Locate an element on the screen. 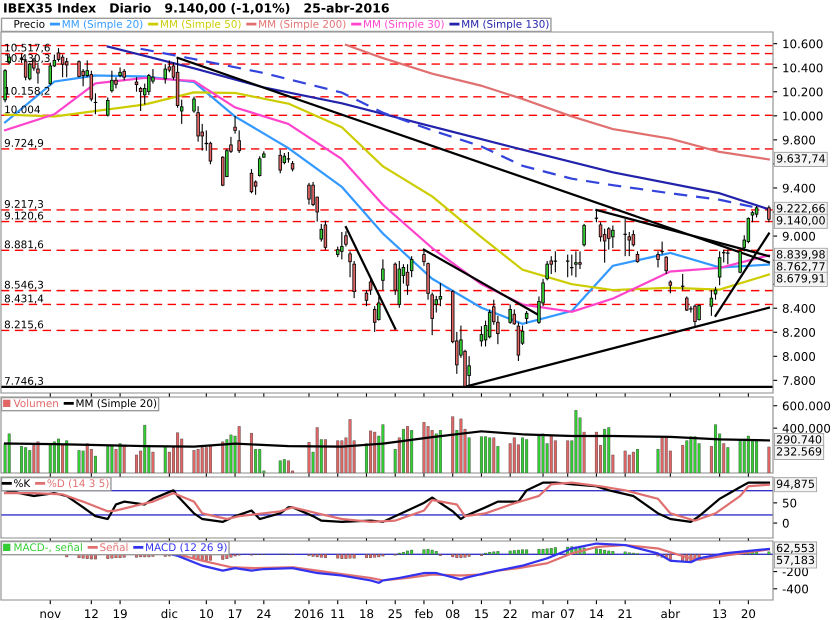 The image size is (835, 620). x-tick-label: 13 is located at coordinates (719, 613).